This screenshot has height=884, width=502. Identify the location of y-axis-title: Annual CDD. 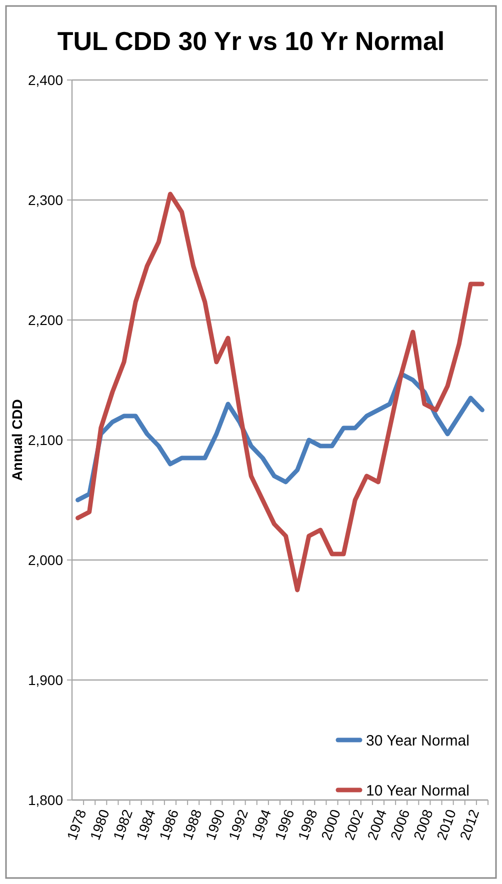
(17, 440).